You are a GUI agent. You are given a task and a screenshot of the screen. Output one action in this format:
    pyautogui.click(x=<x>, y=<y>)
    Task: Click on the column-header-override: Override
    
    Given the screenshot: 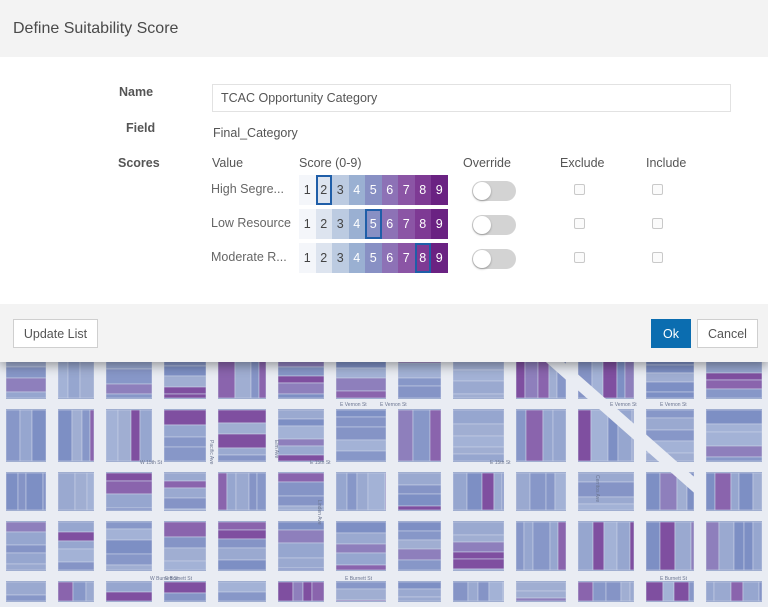 What is the action you would take?
    pyautogui.click(x=487, y=163)
    